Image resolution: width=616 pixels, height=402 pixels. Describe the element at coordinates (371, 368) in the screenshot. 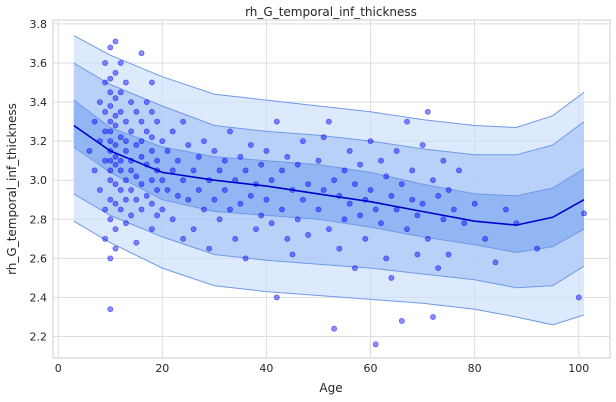

I see `x-tick-label: 60` at that location.